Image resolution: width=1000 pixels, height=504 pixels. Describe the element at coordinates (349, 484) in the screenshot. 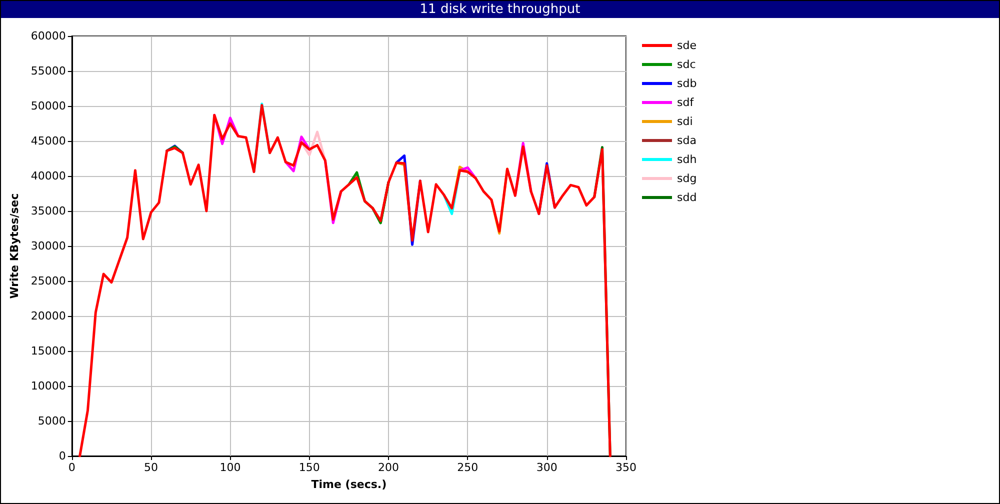

I see `x-axis-title: Time (secs.)` at that location.